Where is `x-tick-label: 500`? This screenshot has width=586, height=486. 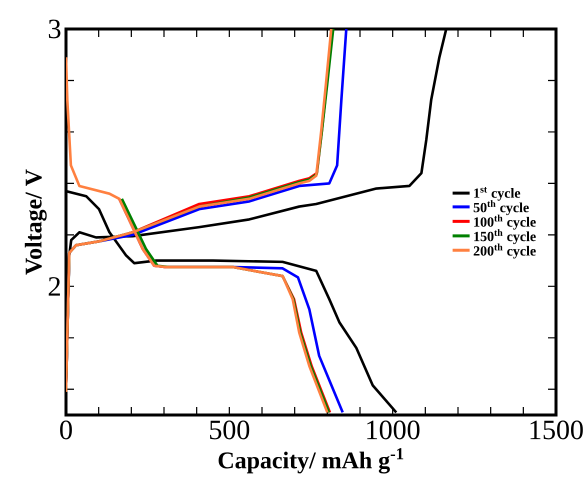
x-tick-label: 500 is located at coordinates (230, 430).